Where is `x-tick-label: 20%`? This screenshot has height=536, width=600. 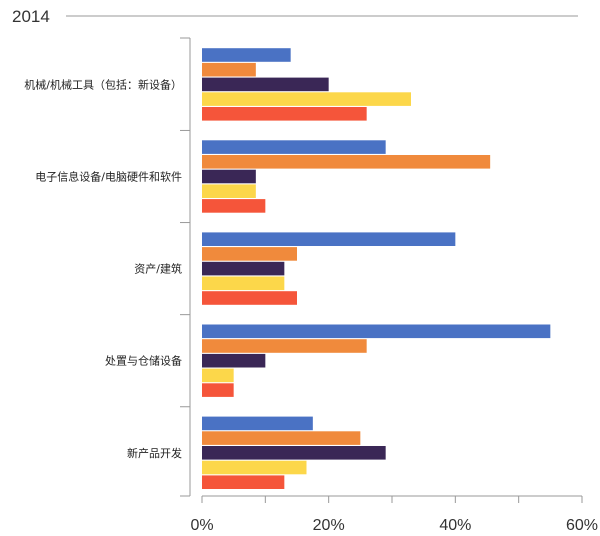 x-tick-label: 20% is located at coordinates (329, 525).